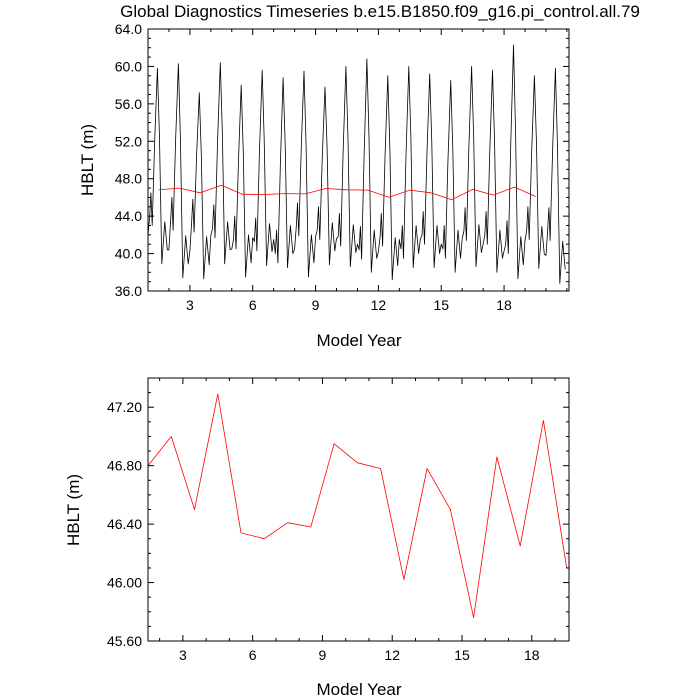  What do you see at coordinates (128, 104) in the screenshot?
I see `top-y-tick-label: 56.0` at bounding box center [128, 104].